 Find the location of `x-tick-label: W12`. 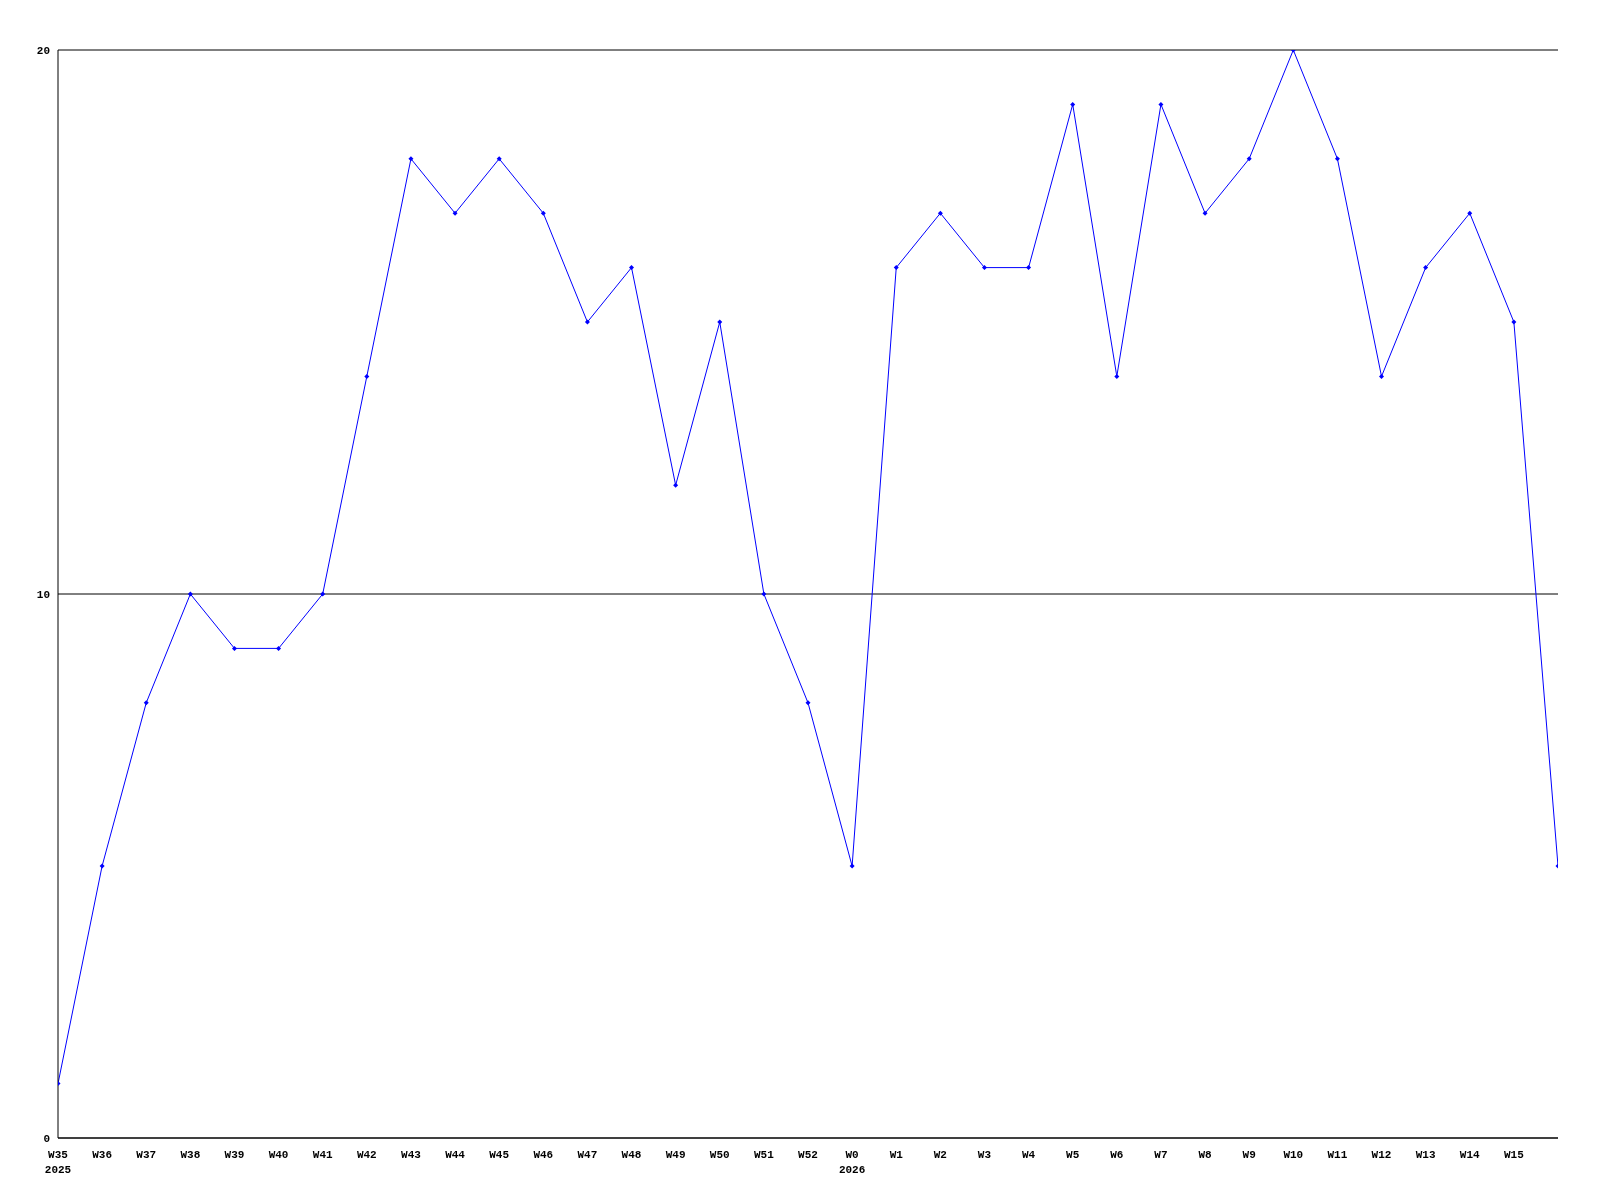

x-tick-label: W12 is located at coordinates (1381, 1155).